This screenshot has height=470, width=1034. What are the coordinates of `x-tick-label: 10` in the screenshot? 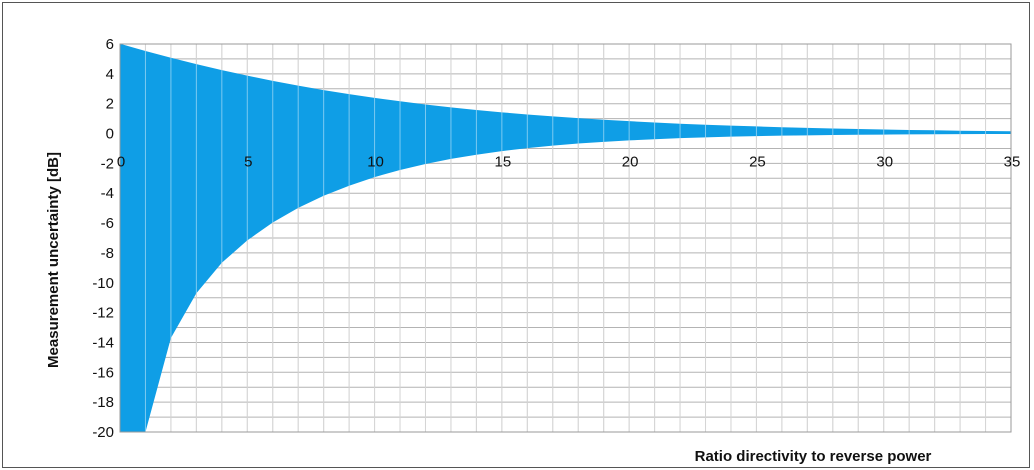 It's located at (375, 162).